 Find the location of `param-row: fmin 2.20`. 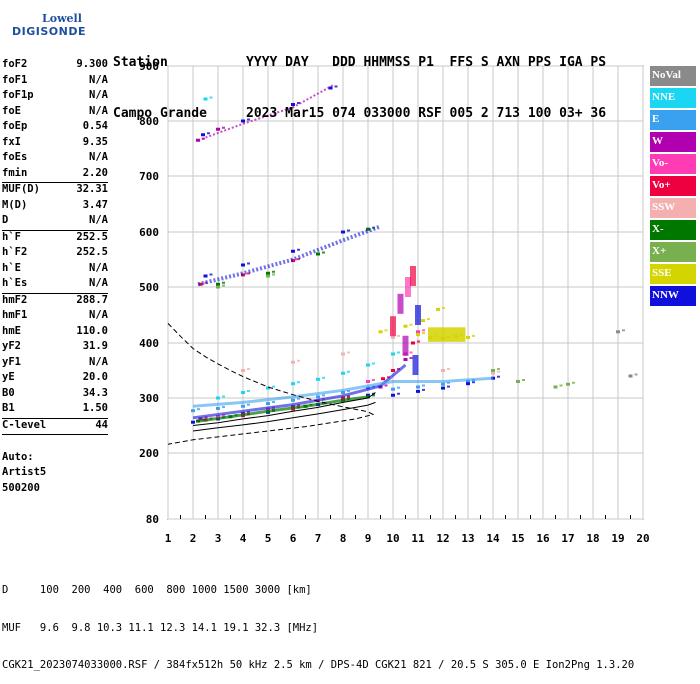

param-row: fmin 2.20 is located at coordinates (55, 174).